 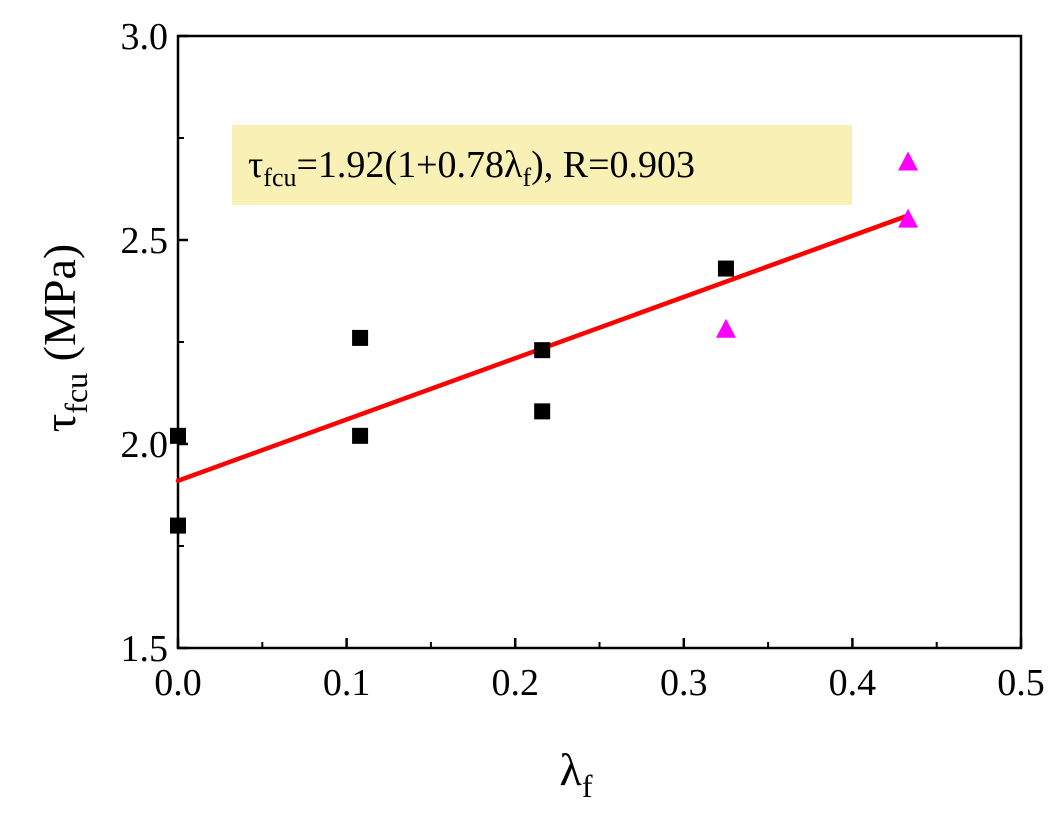 What do you see at coordinates (145, 445) in the screenshot?
I see `y-tick-label: 2.0` at bounding box center [145, 445].